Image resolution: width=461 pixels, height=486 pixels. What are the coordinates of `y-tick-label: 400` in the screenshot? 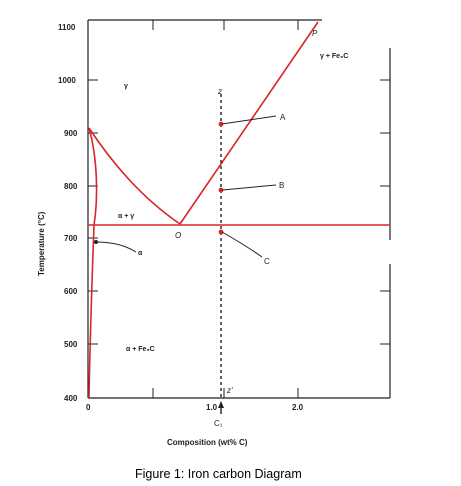 It's located at (71, 398).